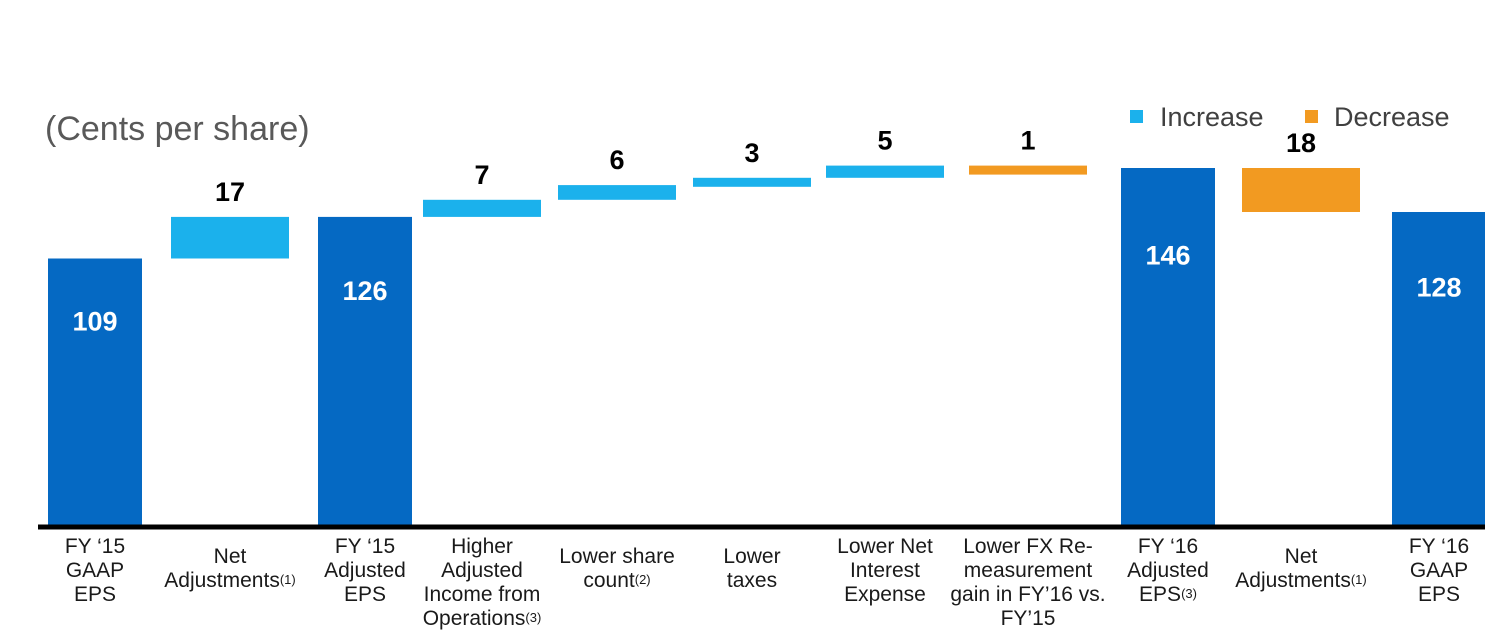  What do you see at coordinates (1392, 117) in the screenshot?
I see `legend-label-decrease: Decrease` at bounding box center [1392, 117].